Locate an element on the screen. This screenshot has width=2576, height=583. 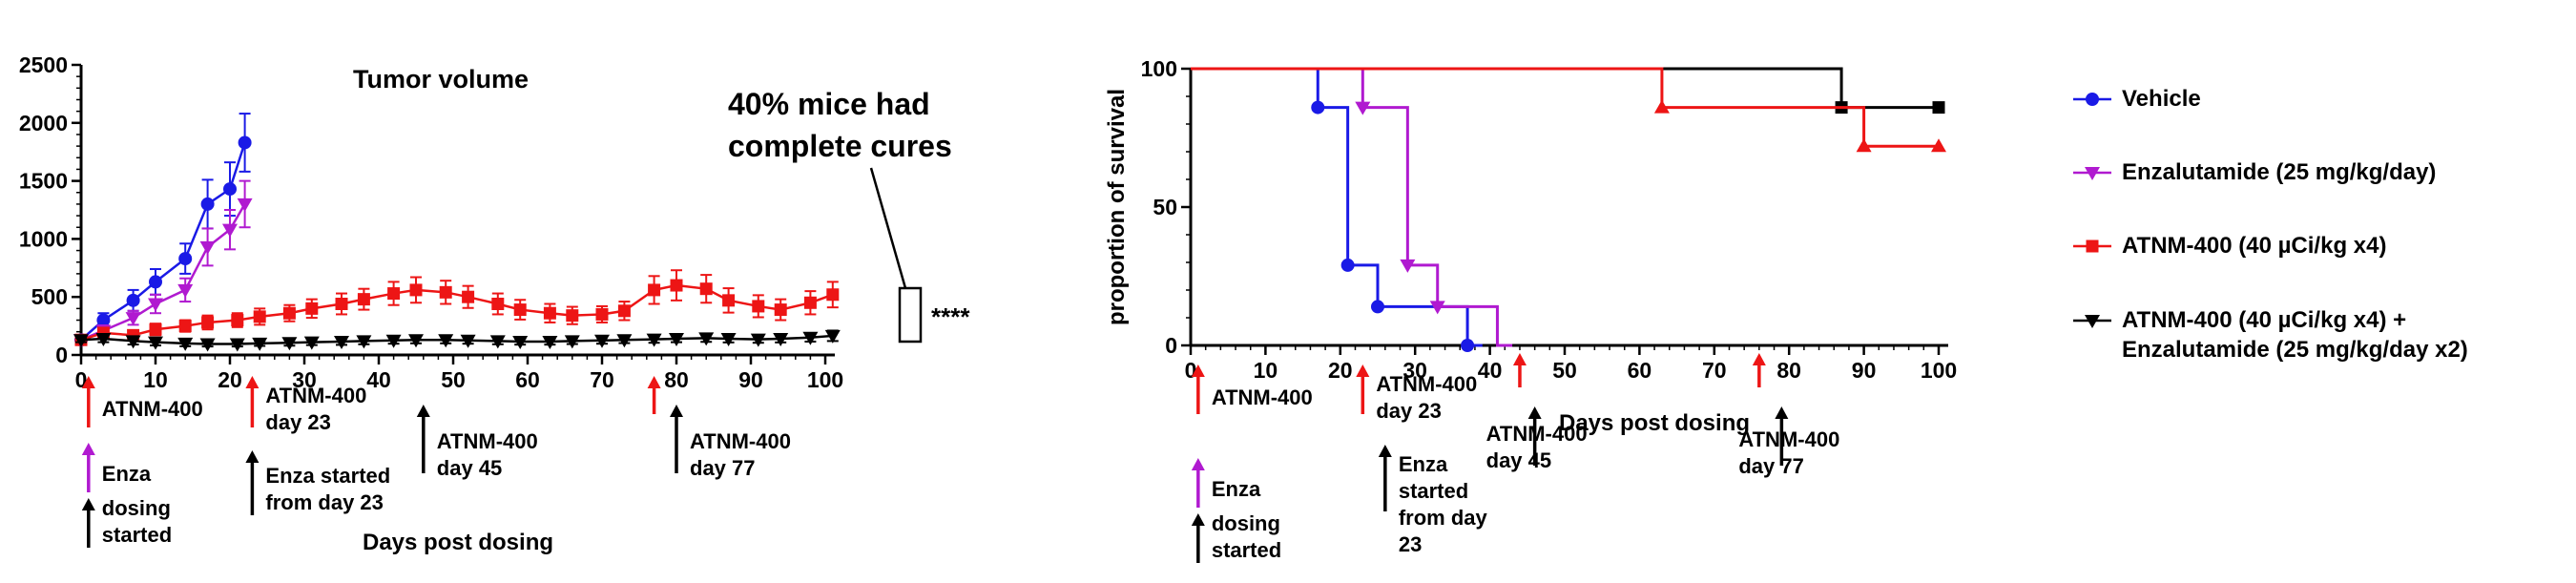
combo-marker-icon is located at coordinates (2092, 321).